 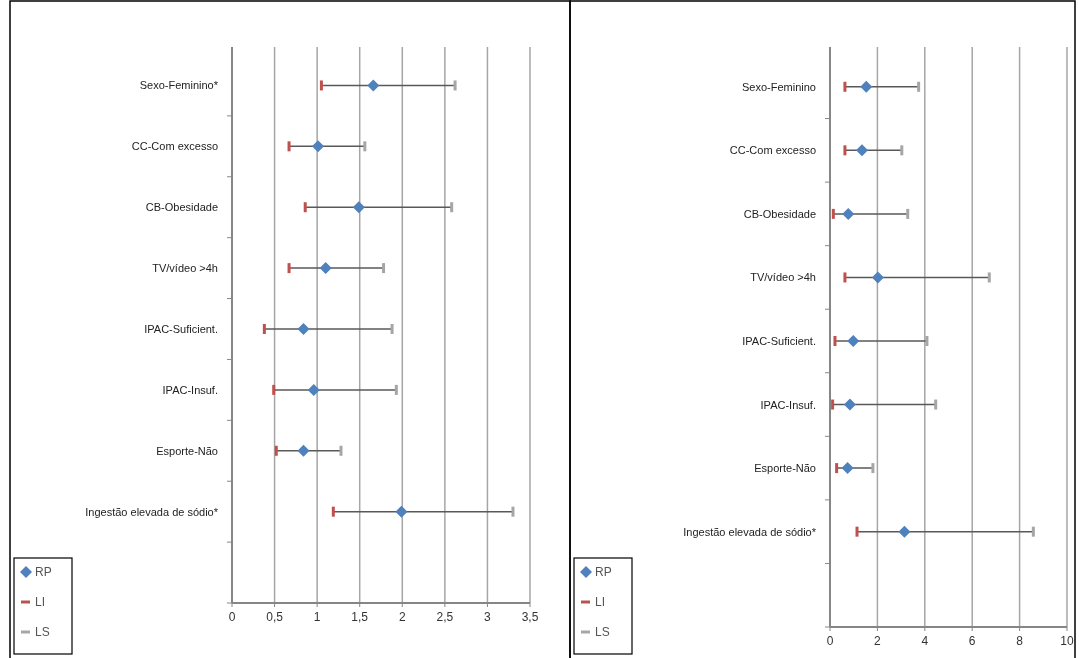 What do you see at coordinates (275, 617) in the screenshot?
I see `x-tick-label: 0,5` at bounding box center [275, 617].